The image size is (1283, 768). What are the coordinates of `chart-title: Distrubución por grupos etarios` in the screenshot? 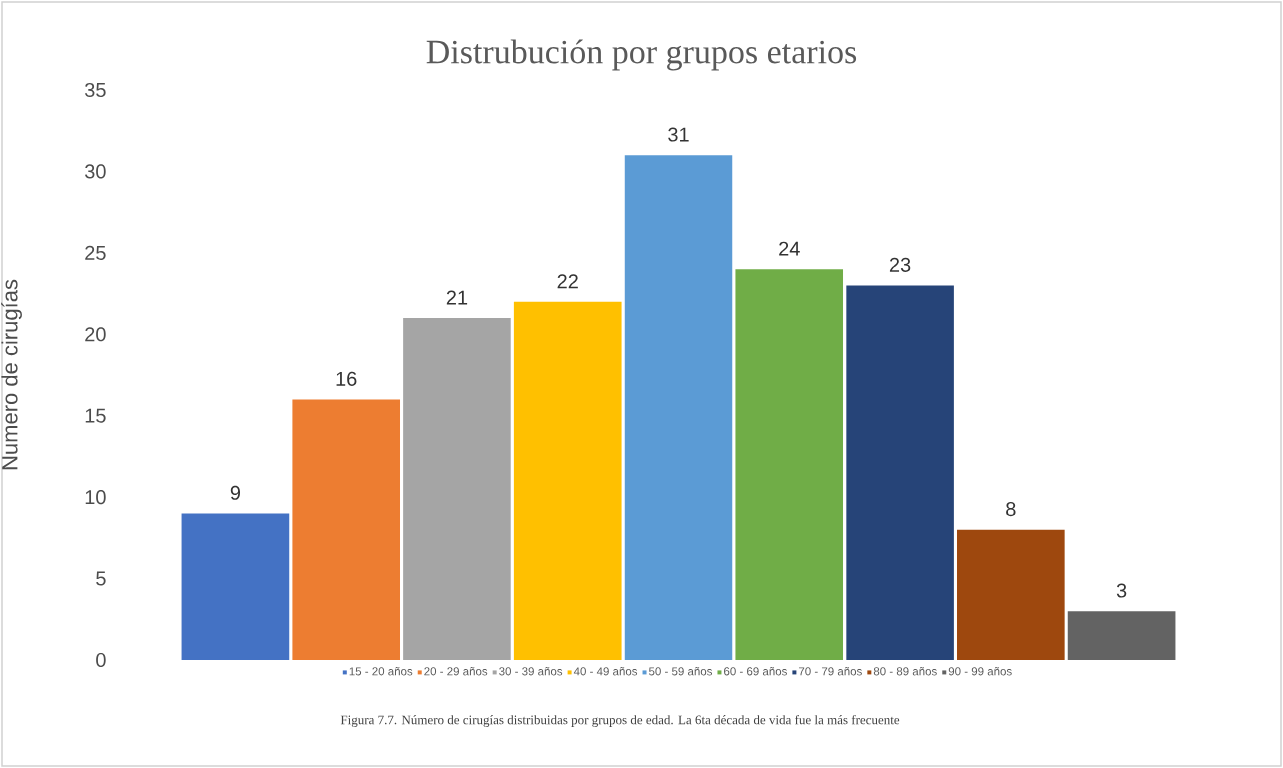 It's located at (641, 55).